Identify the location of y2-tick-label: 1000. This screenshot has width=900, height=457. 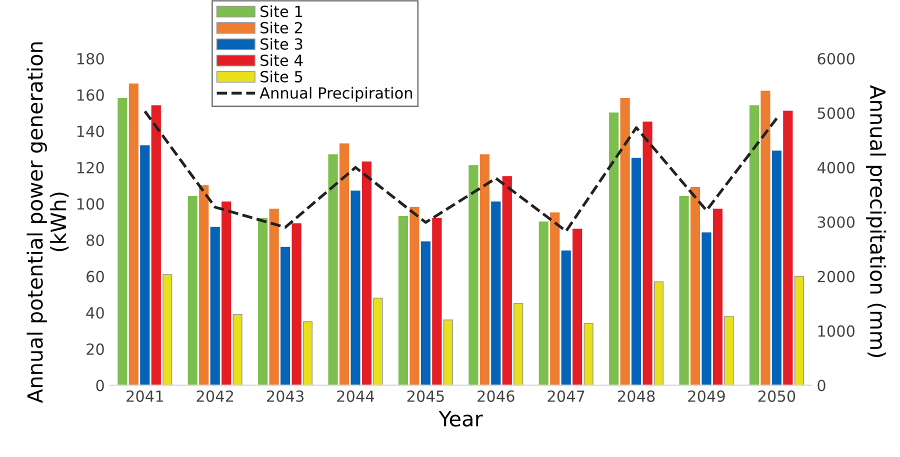
(836, 331).